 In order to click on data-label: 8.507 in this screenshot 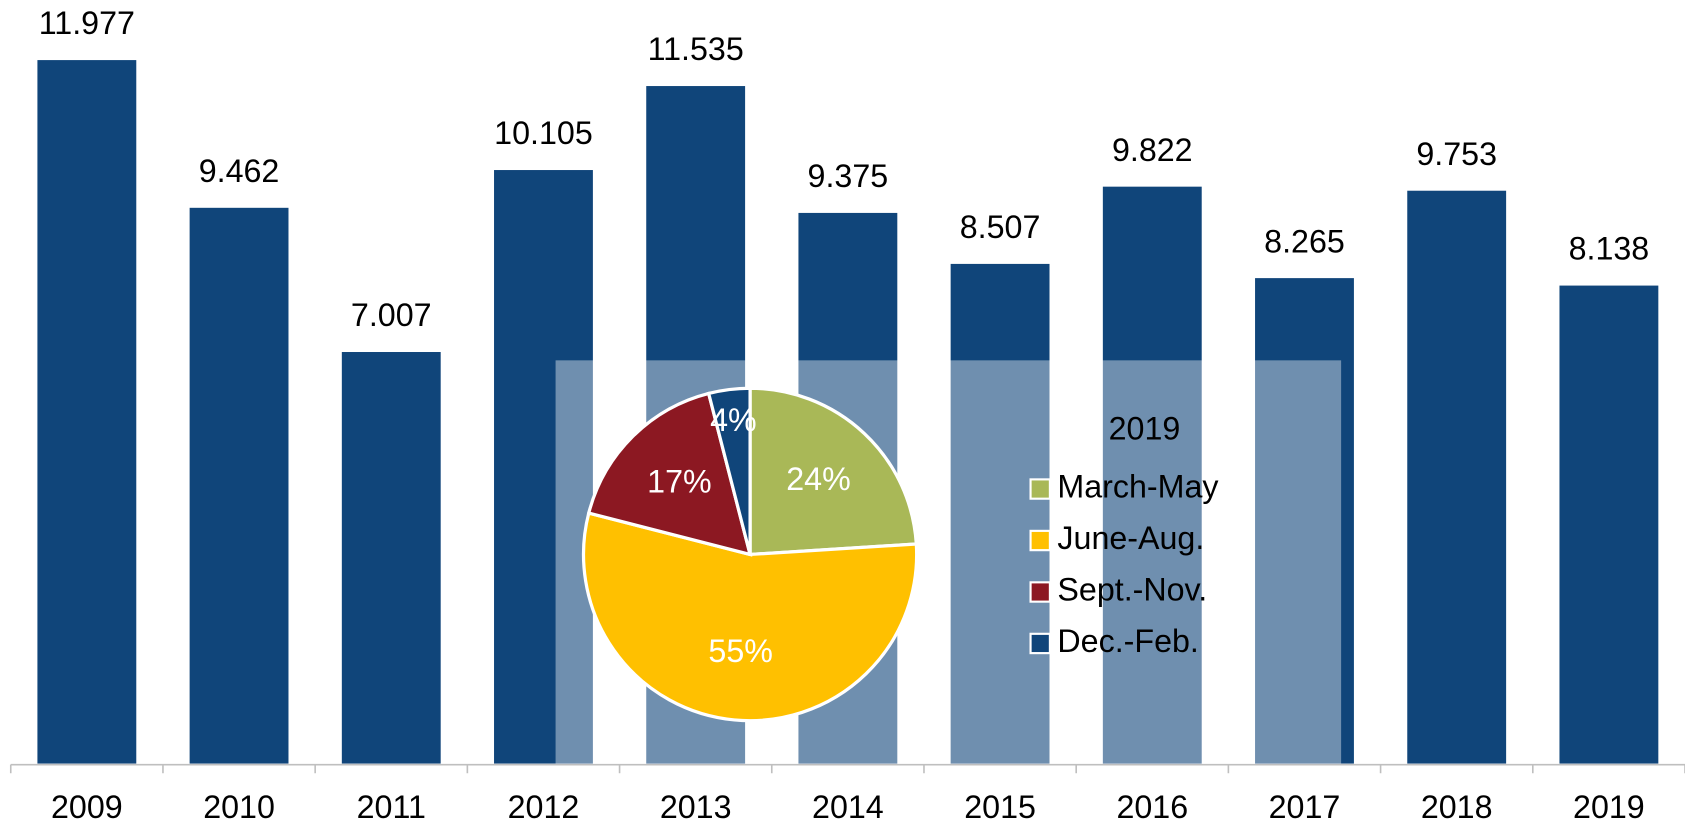, I will do `click(1000, 227)`.